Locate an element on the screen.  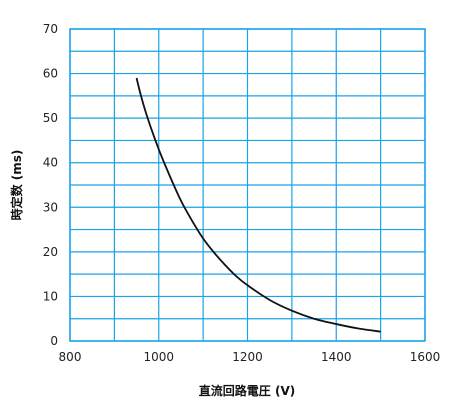
x-axis-title: 直流回路電圧 (V) is located at coordinates (247, 390).